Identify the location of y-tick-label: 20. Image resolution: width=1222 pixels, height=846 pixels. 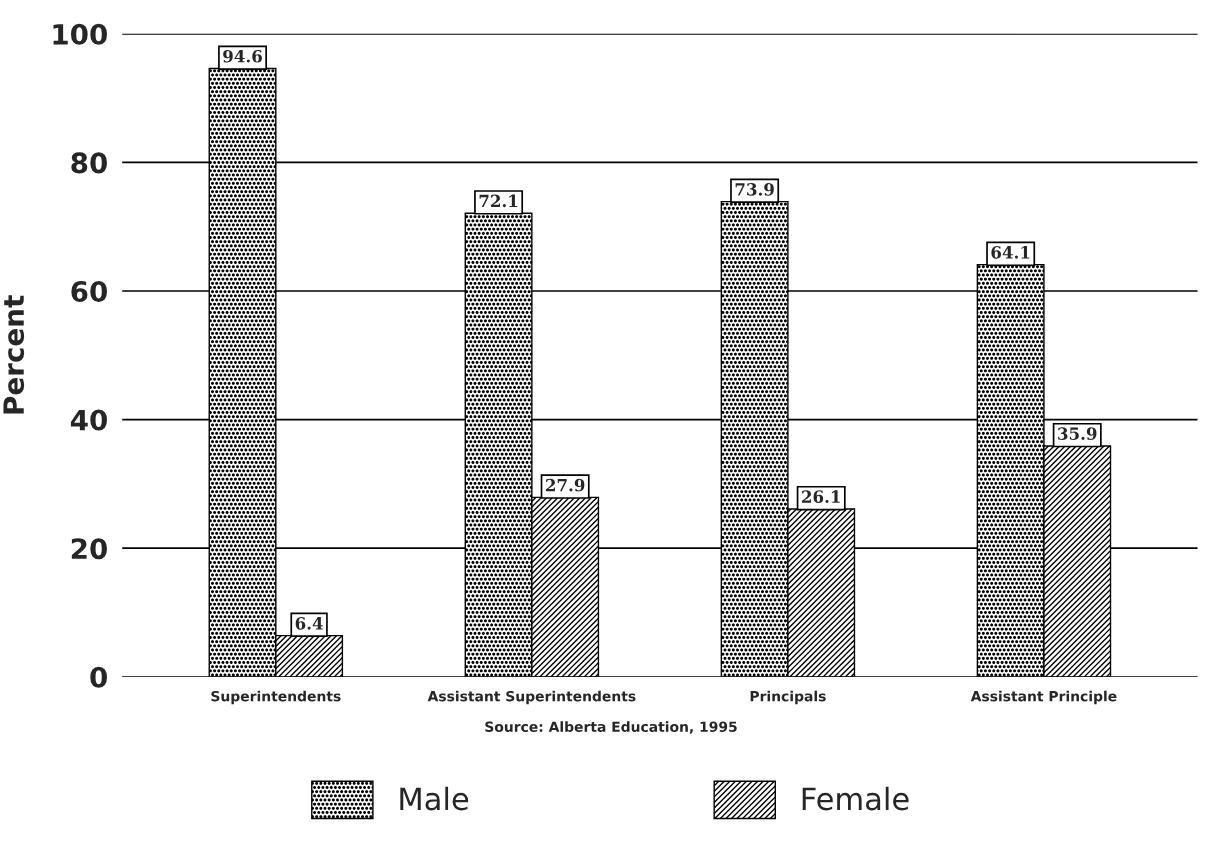
(89, 549).